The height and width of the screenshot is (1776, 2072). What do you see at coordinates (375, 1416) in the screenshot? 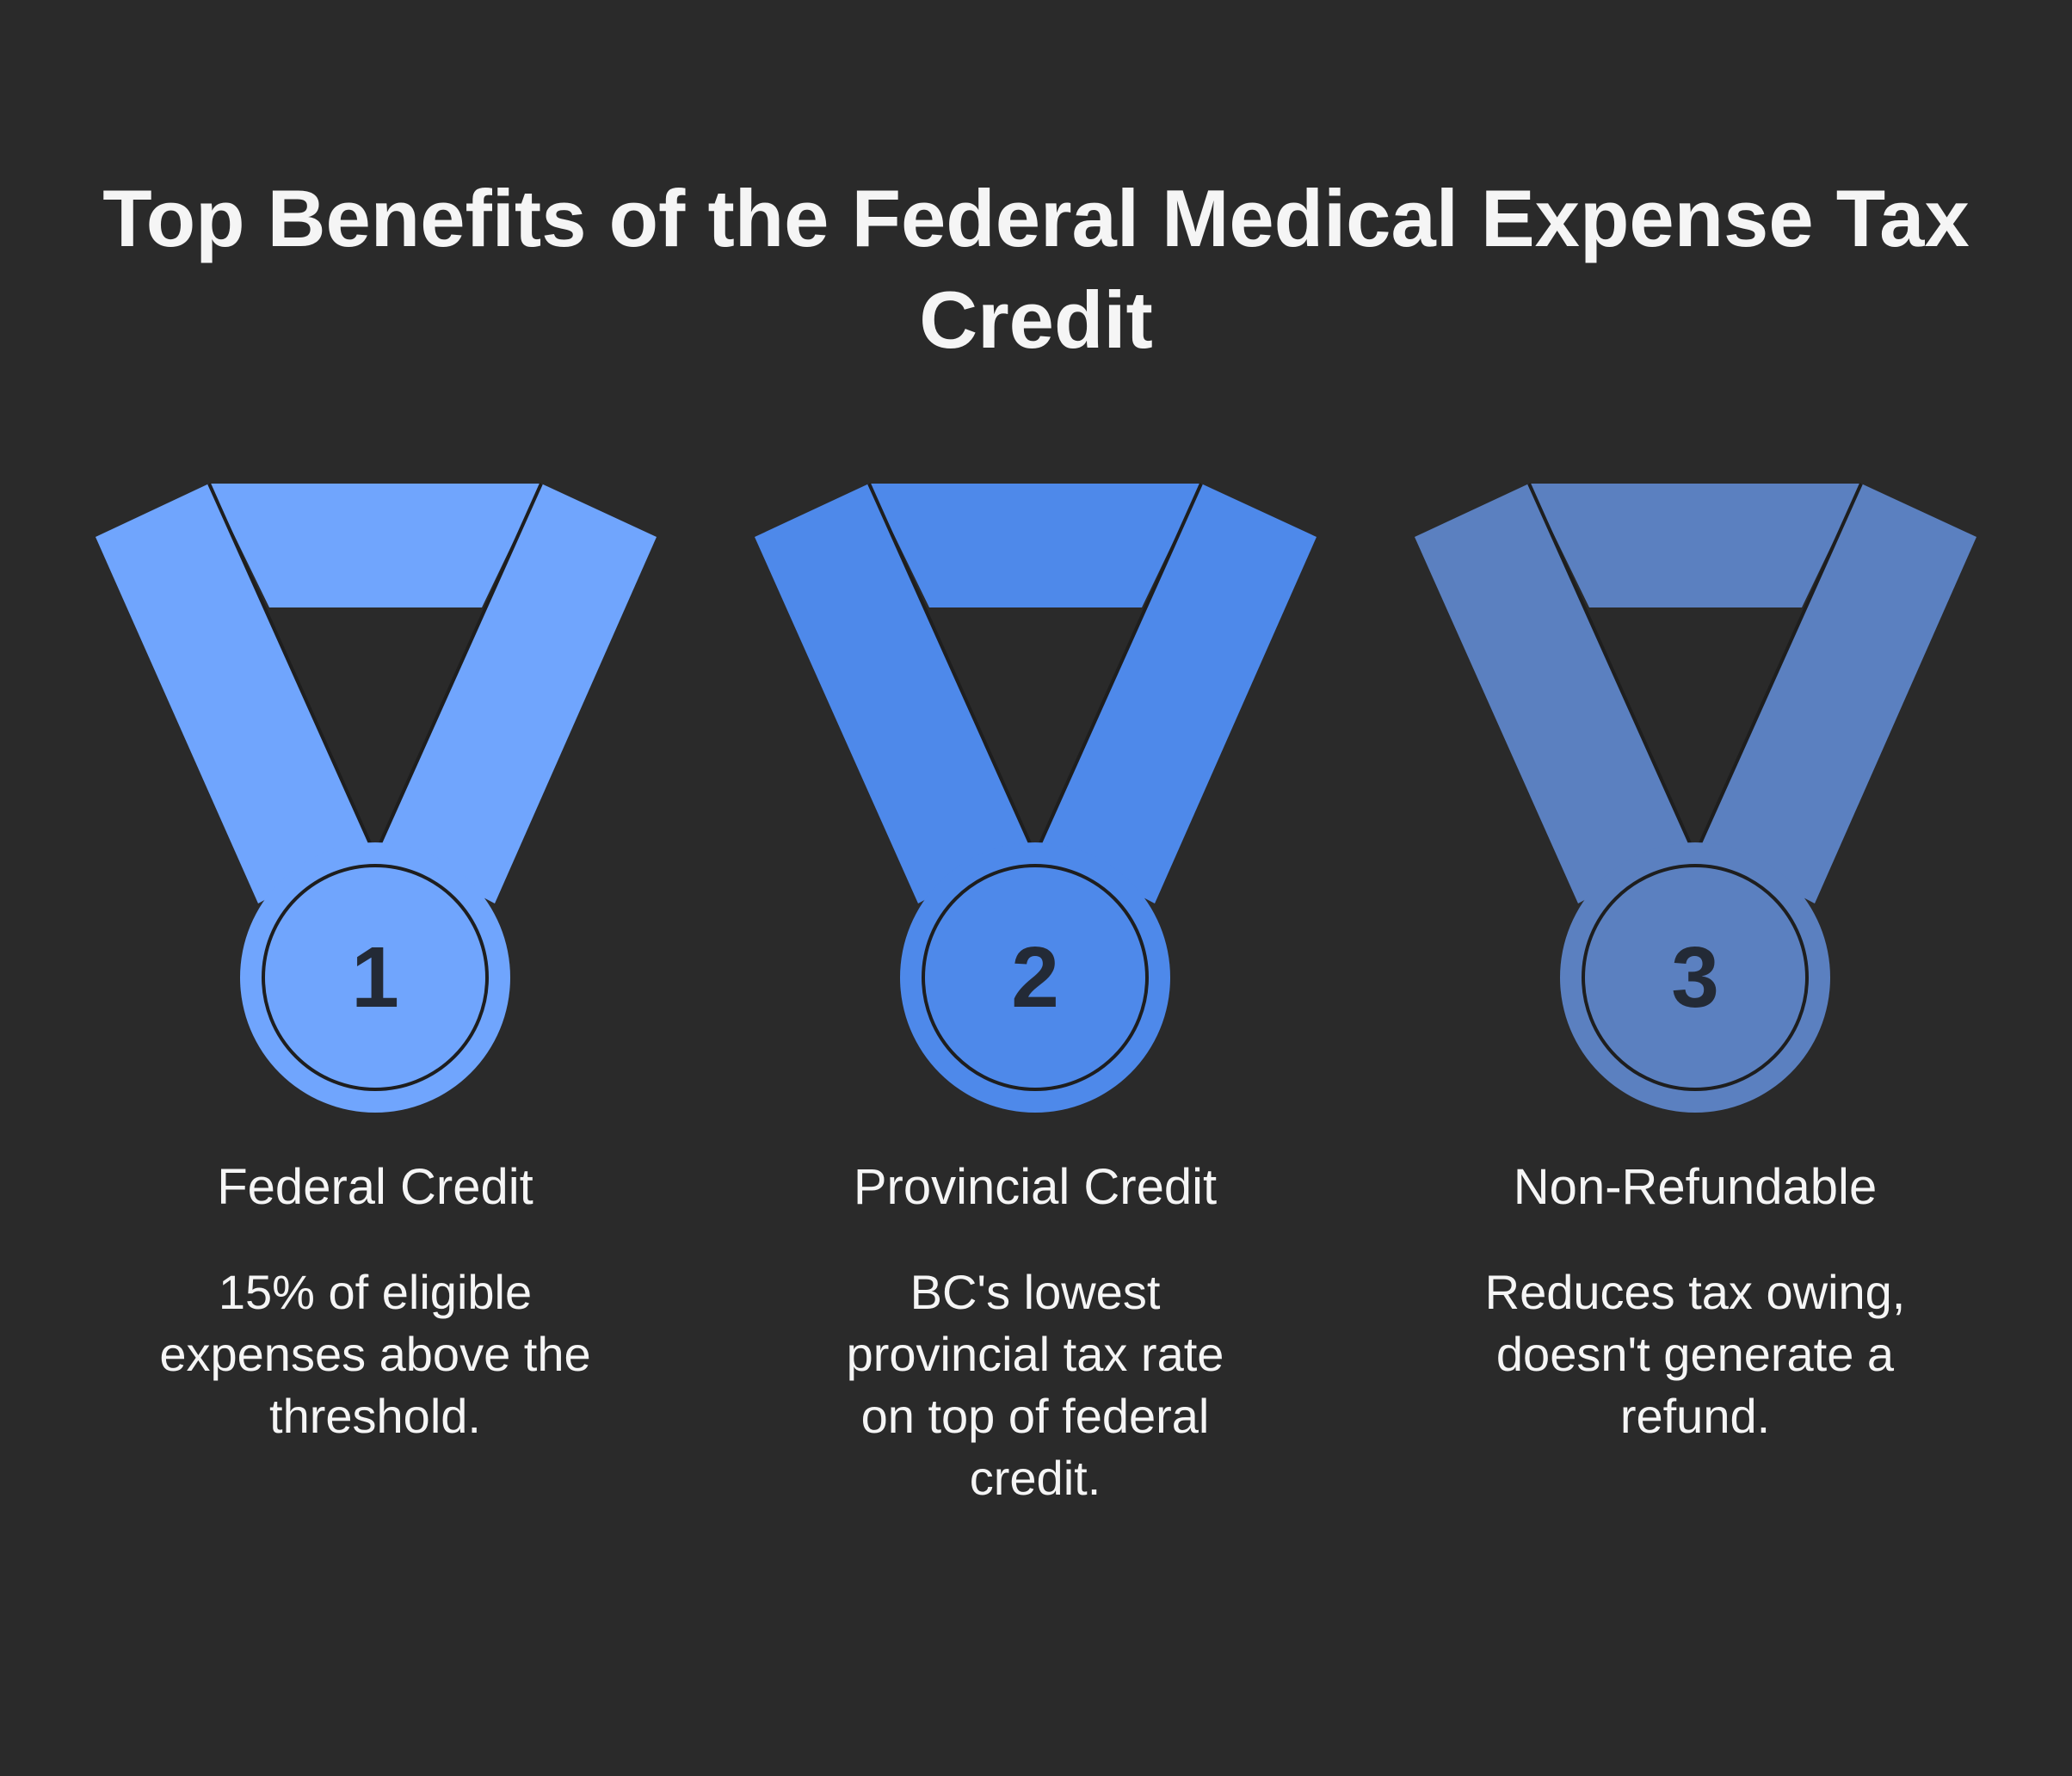
I see `medal-1-description-line: threshold.` at bounding box center [375, 1416].